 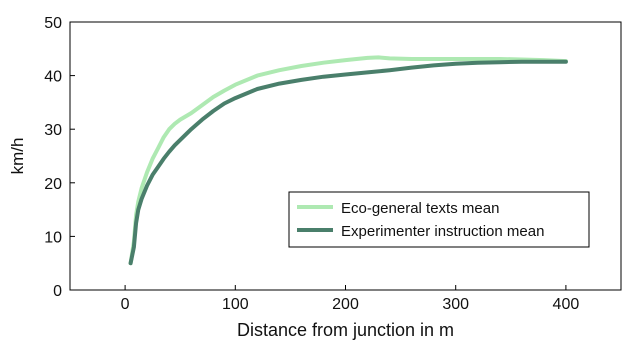 I want to click on x-tick-label: 400, so click(x=566, y=304).